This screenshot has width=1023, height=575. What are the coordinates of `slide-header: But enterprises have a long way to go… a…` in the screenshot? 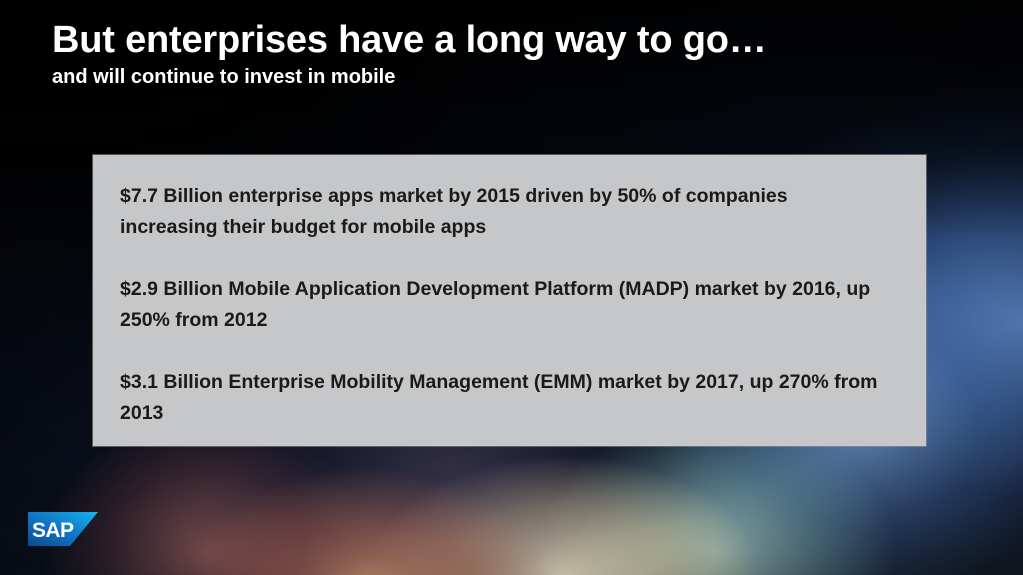 It's located at (409, 54).